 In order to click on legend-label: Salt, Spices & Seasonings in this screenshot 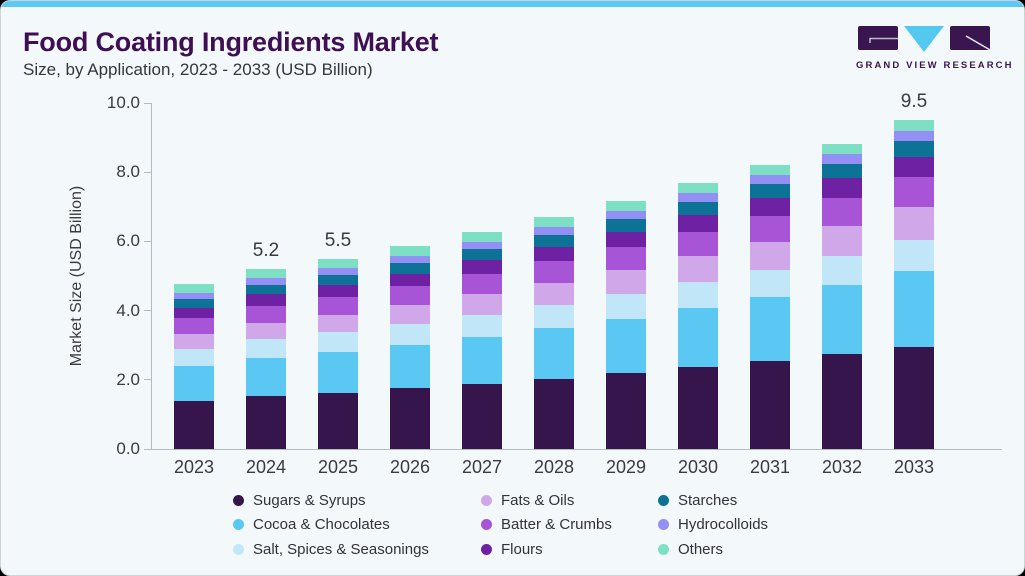, I will do `click(341, 549)`.